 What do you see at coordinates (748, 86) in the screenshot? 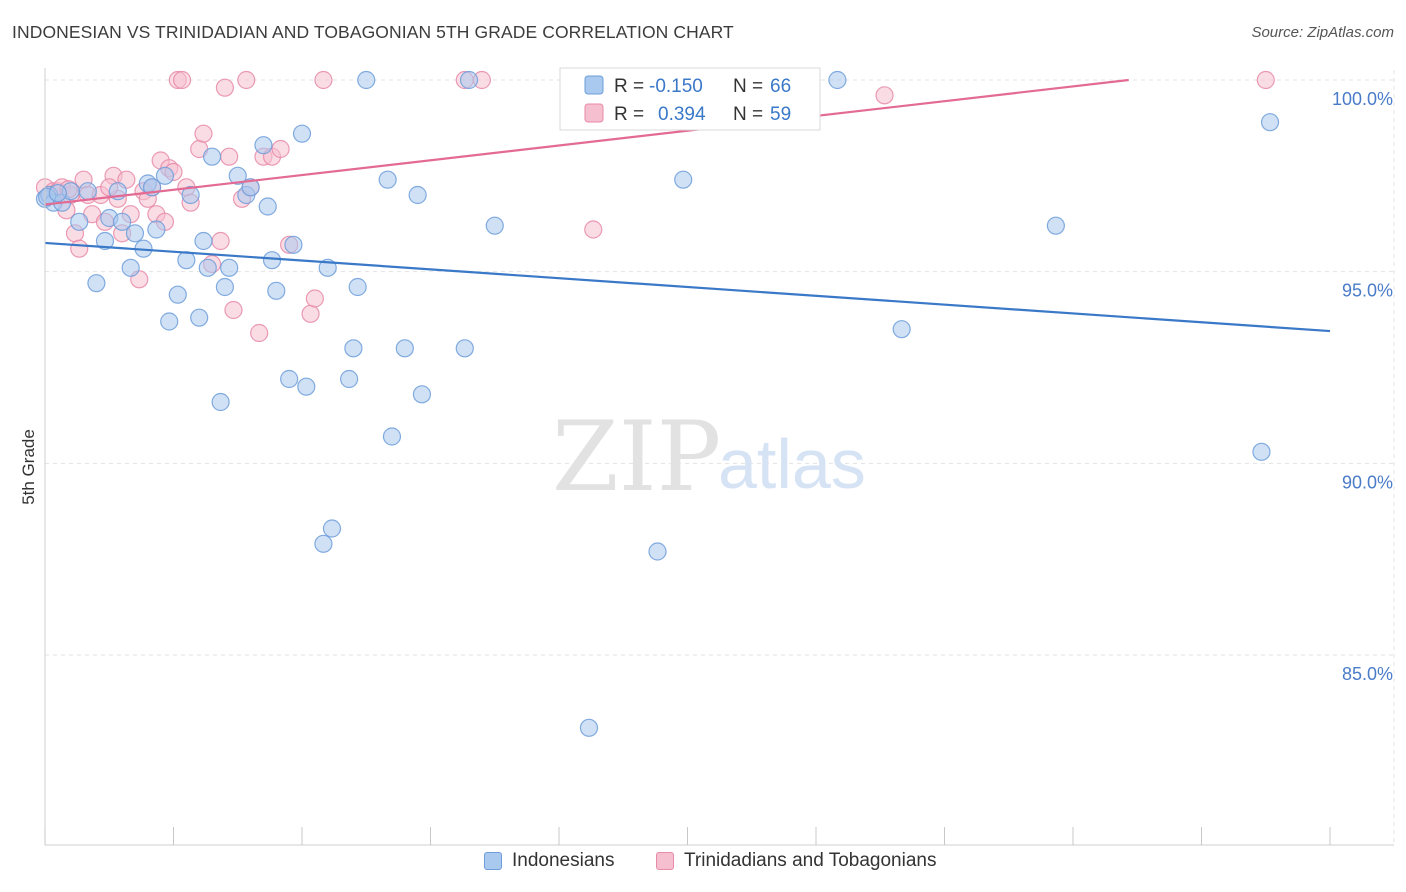
I see `stats-n-label-1: N =` at bounding box center [748, 86].